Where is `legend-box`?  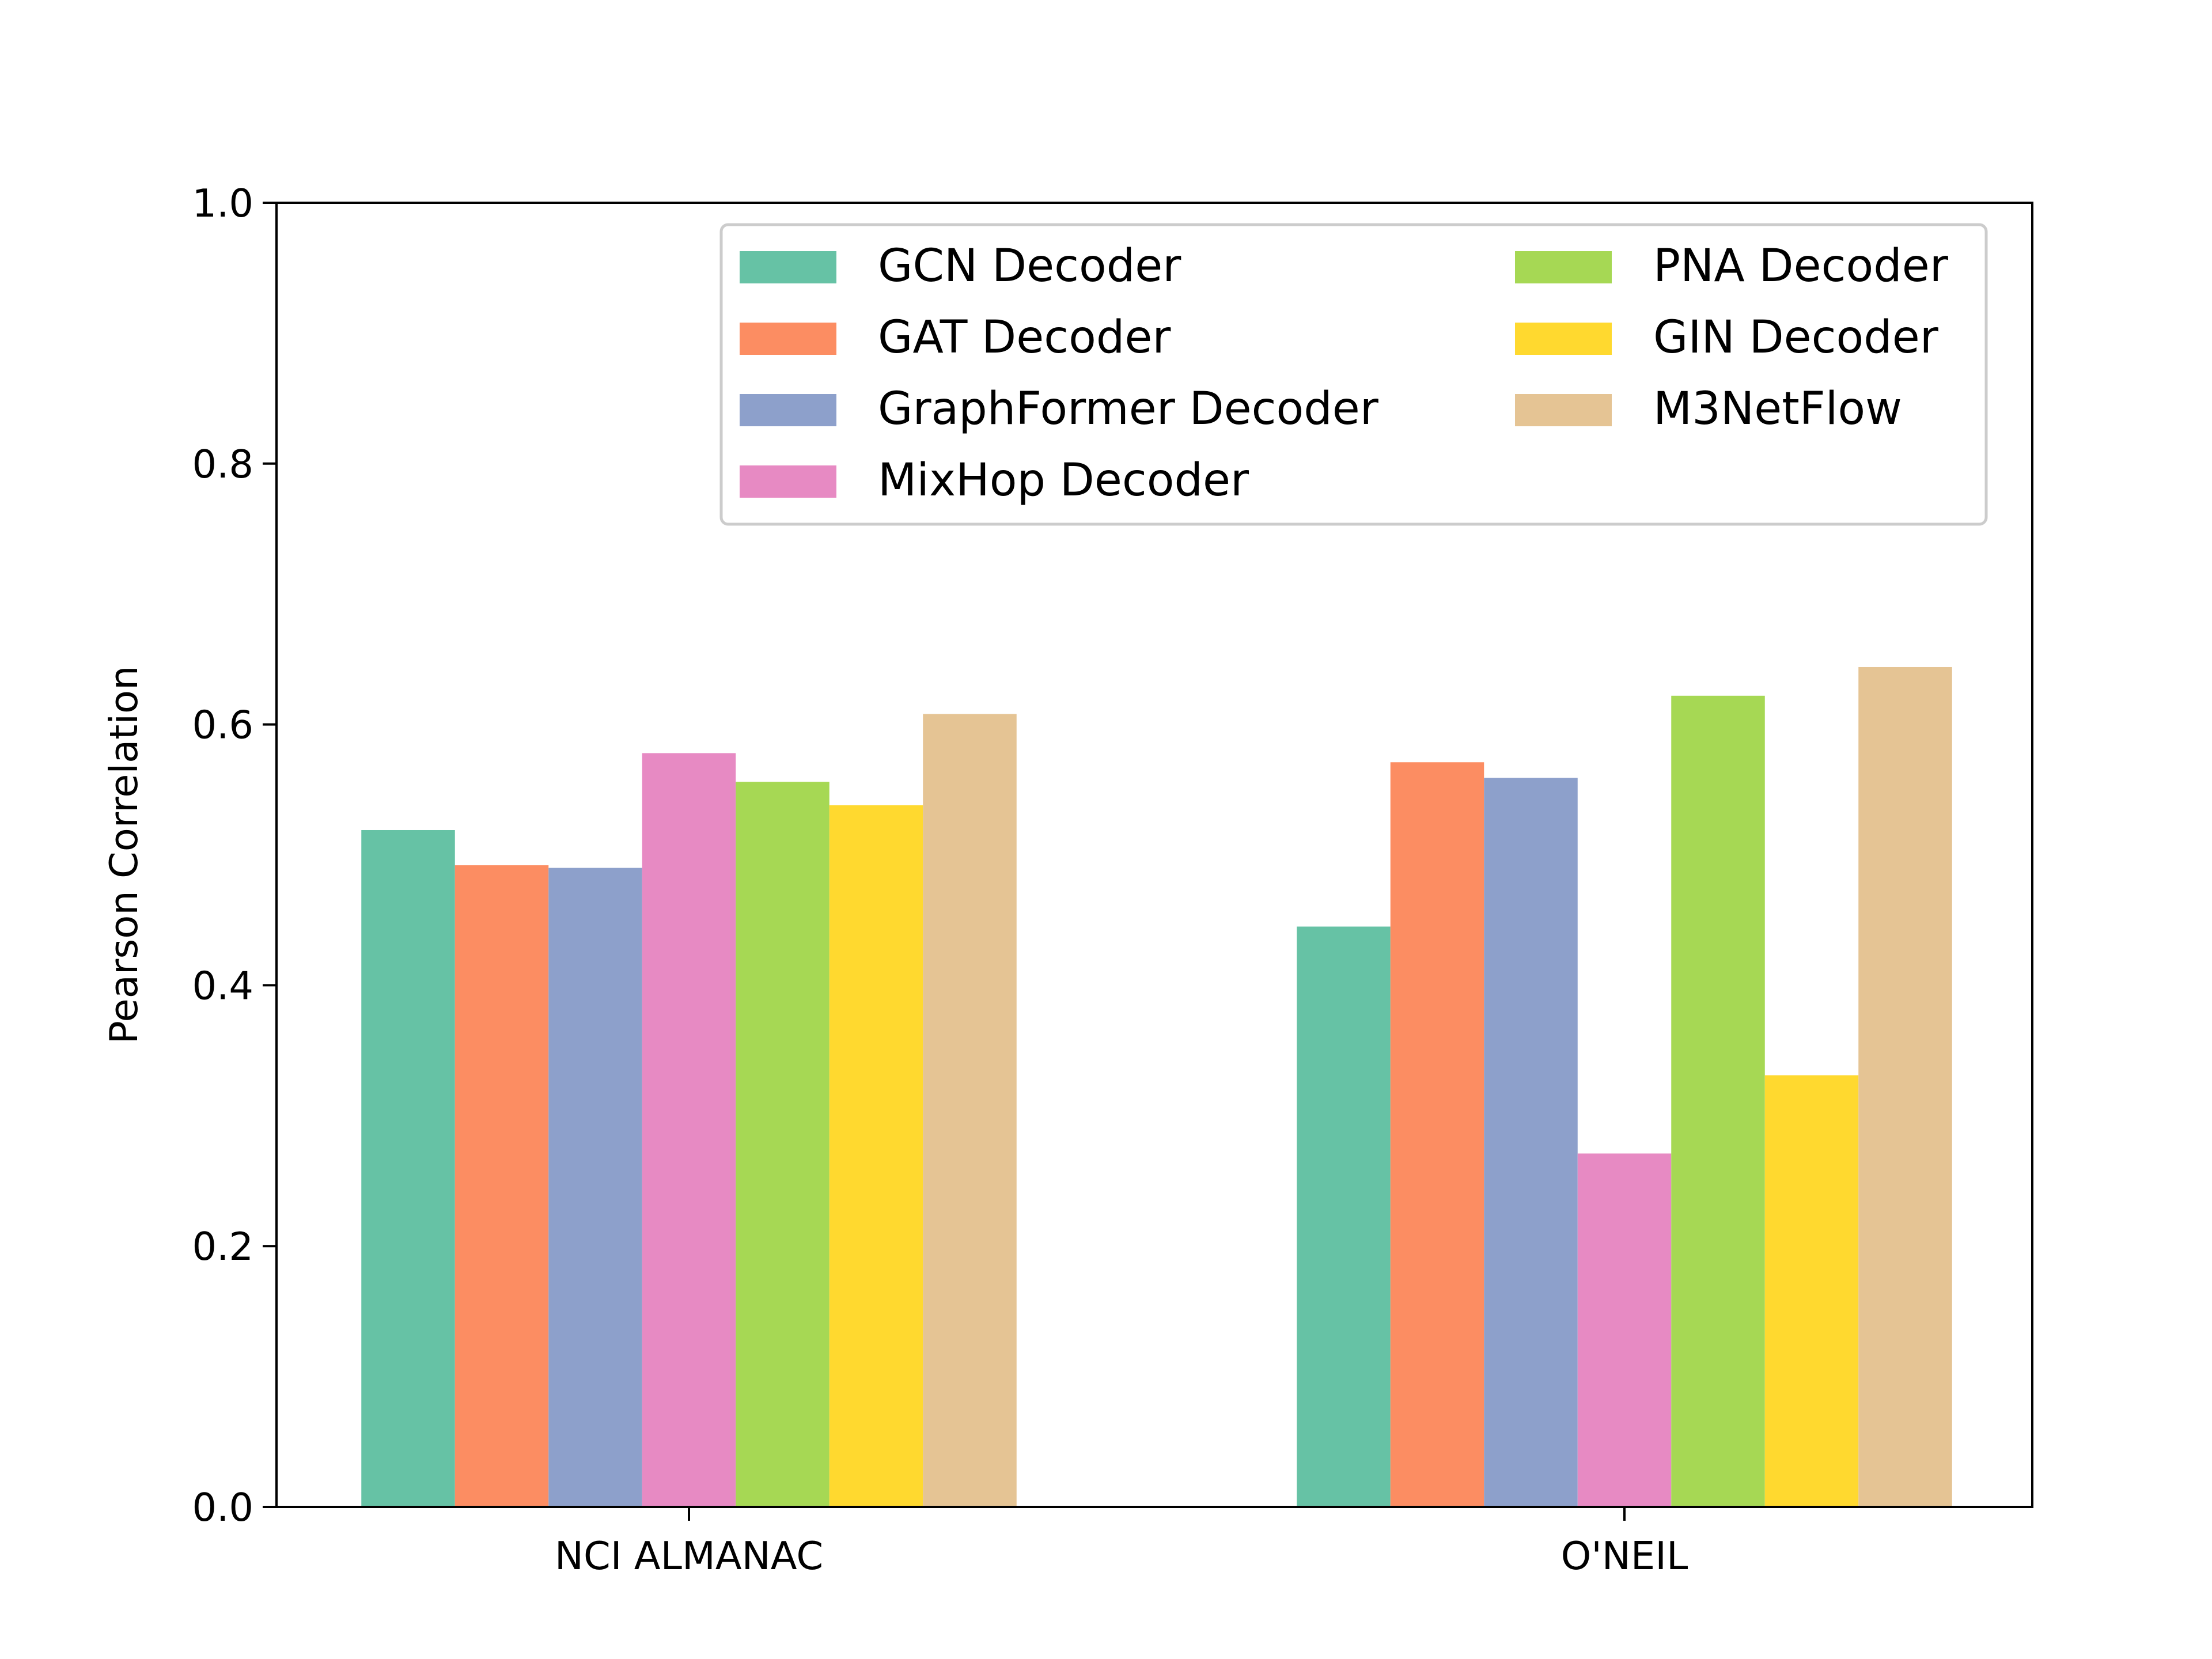 legend-box is located at coordinates (1353, 374).